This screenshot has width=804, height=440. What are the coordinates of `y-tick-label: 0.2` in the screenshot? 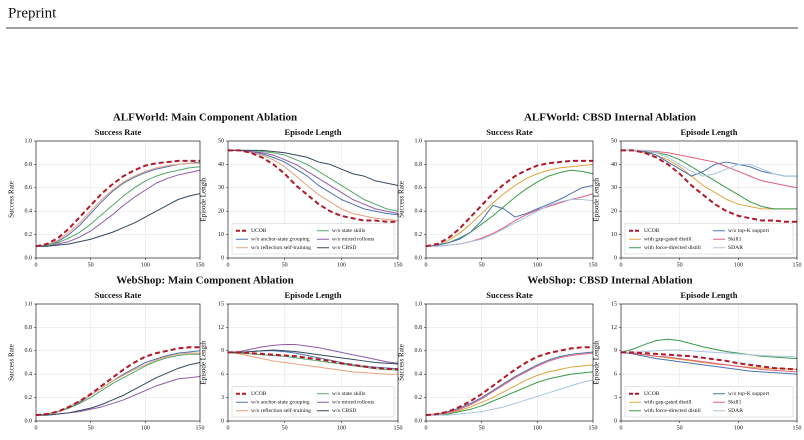 It's located at (419, 235).